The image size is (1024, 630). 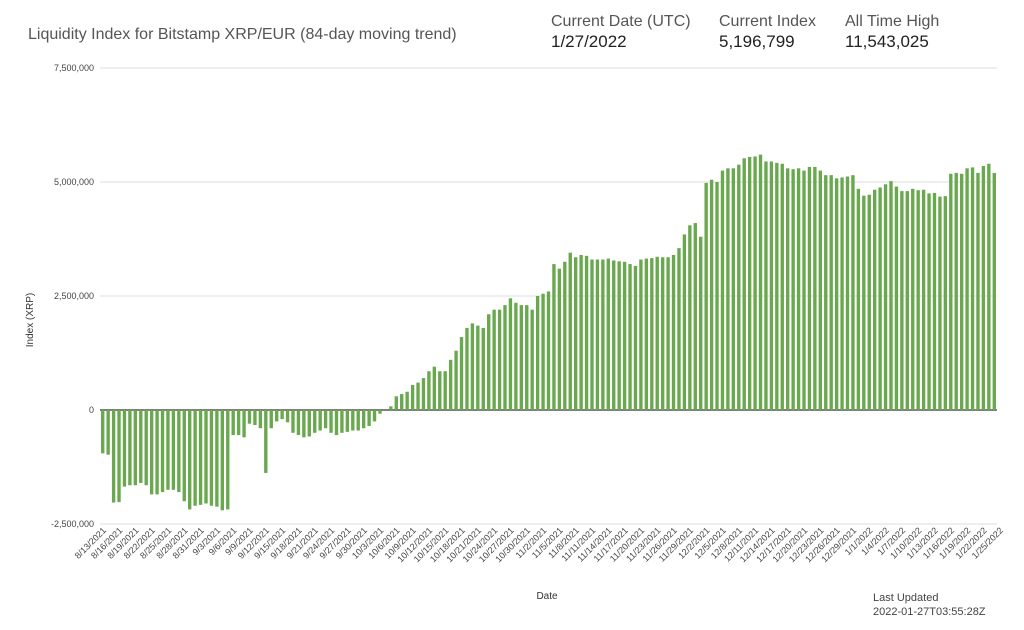 I want to click on y-tick-label: 2,500,000, so click(x=74, y=296).